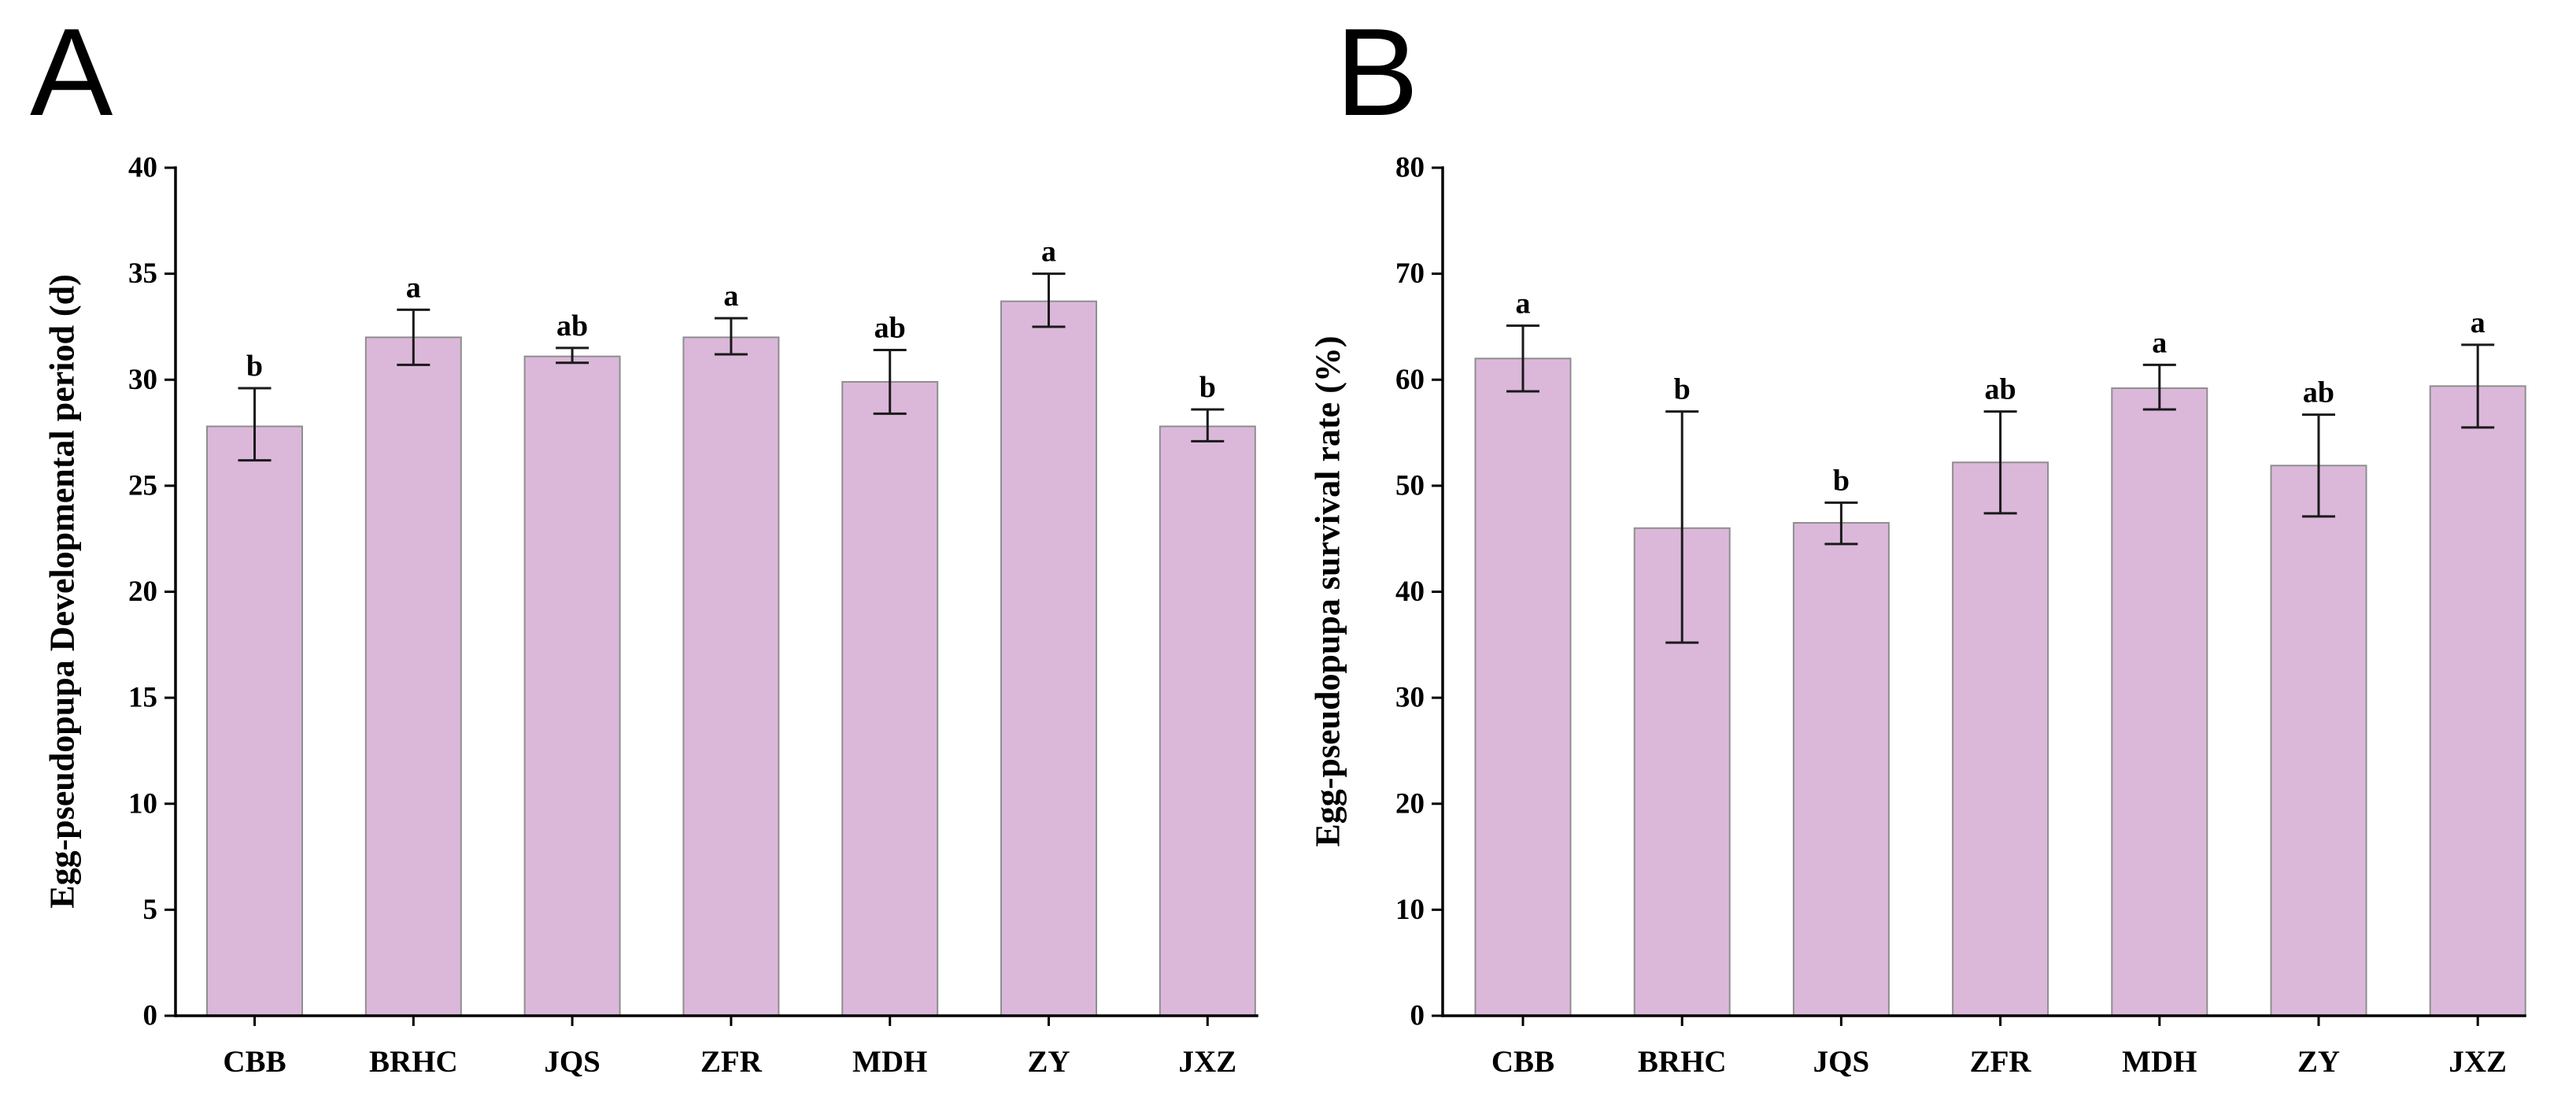 Image resolution: width=2576 pixels, height=1100 pixels. Describe the element at coordinates (2159, 343) in the screenshot. I see `significance-letter-mdh: a` at that location.